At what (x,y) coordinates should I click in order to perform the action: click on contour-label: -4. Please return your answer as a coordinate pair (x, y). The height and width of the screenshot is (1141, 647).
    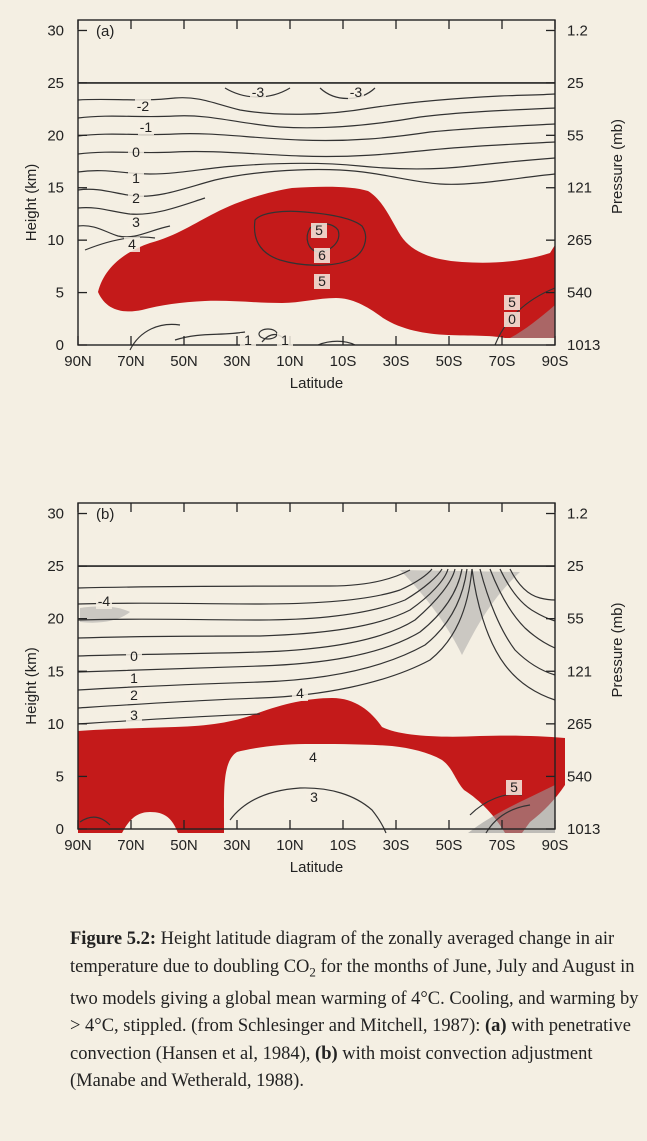
    Looking at the image, I should click on (104, 601).